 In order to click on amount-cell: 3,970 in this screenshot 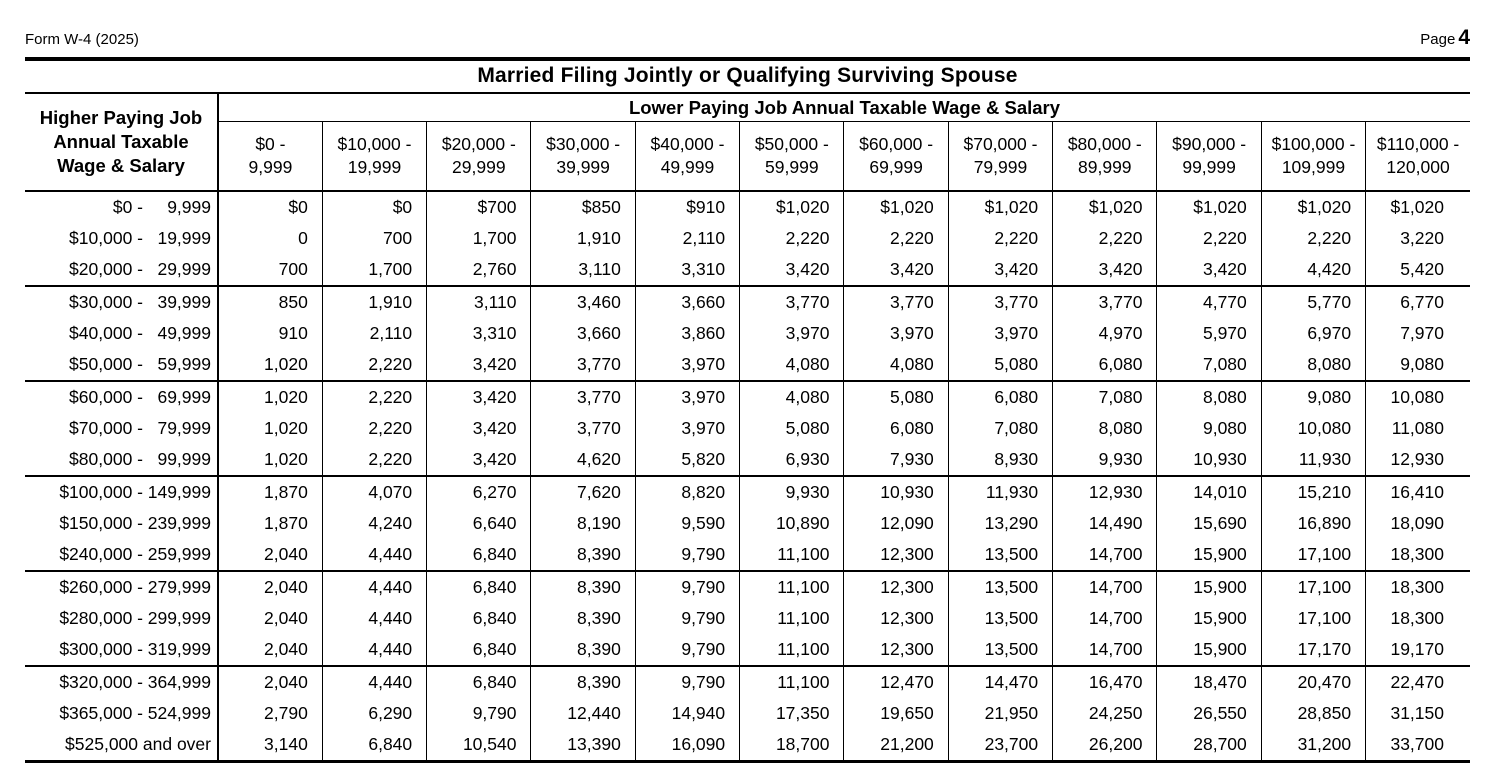, I will do `click(687, 428)`.